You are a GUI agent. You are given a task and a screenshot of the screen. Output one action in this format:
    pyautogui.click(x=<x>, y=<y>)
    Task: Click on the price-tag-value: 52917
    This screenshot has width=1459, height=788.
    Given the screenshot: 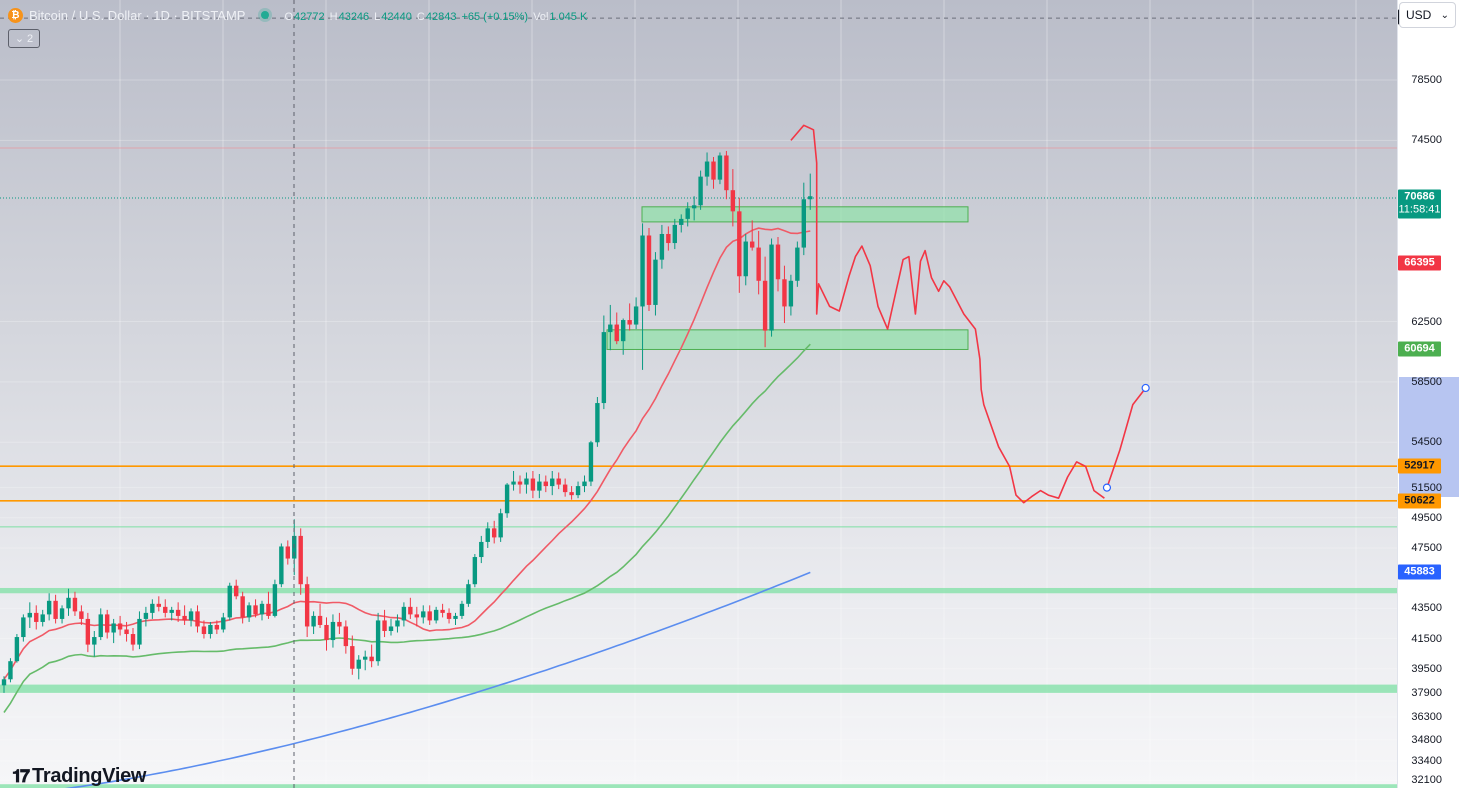 What is the action you would take?
    pyautogui.click(x=1419, y=465)
    